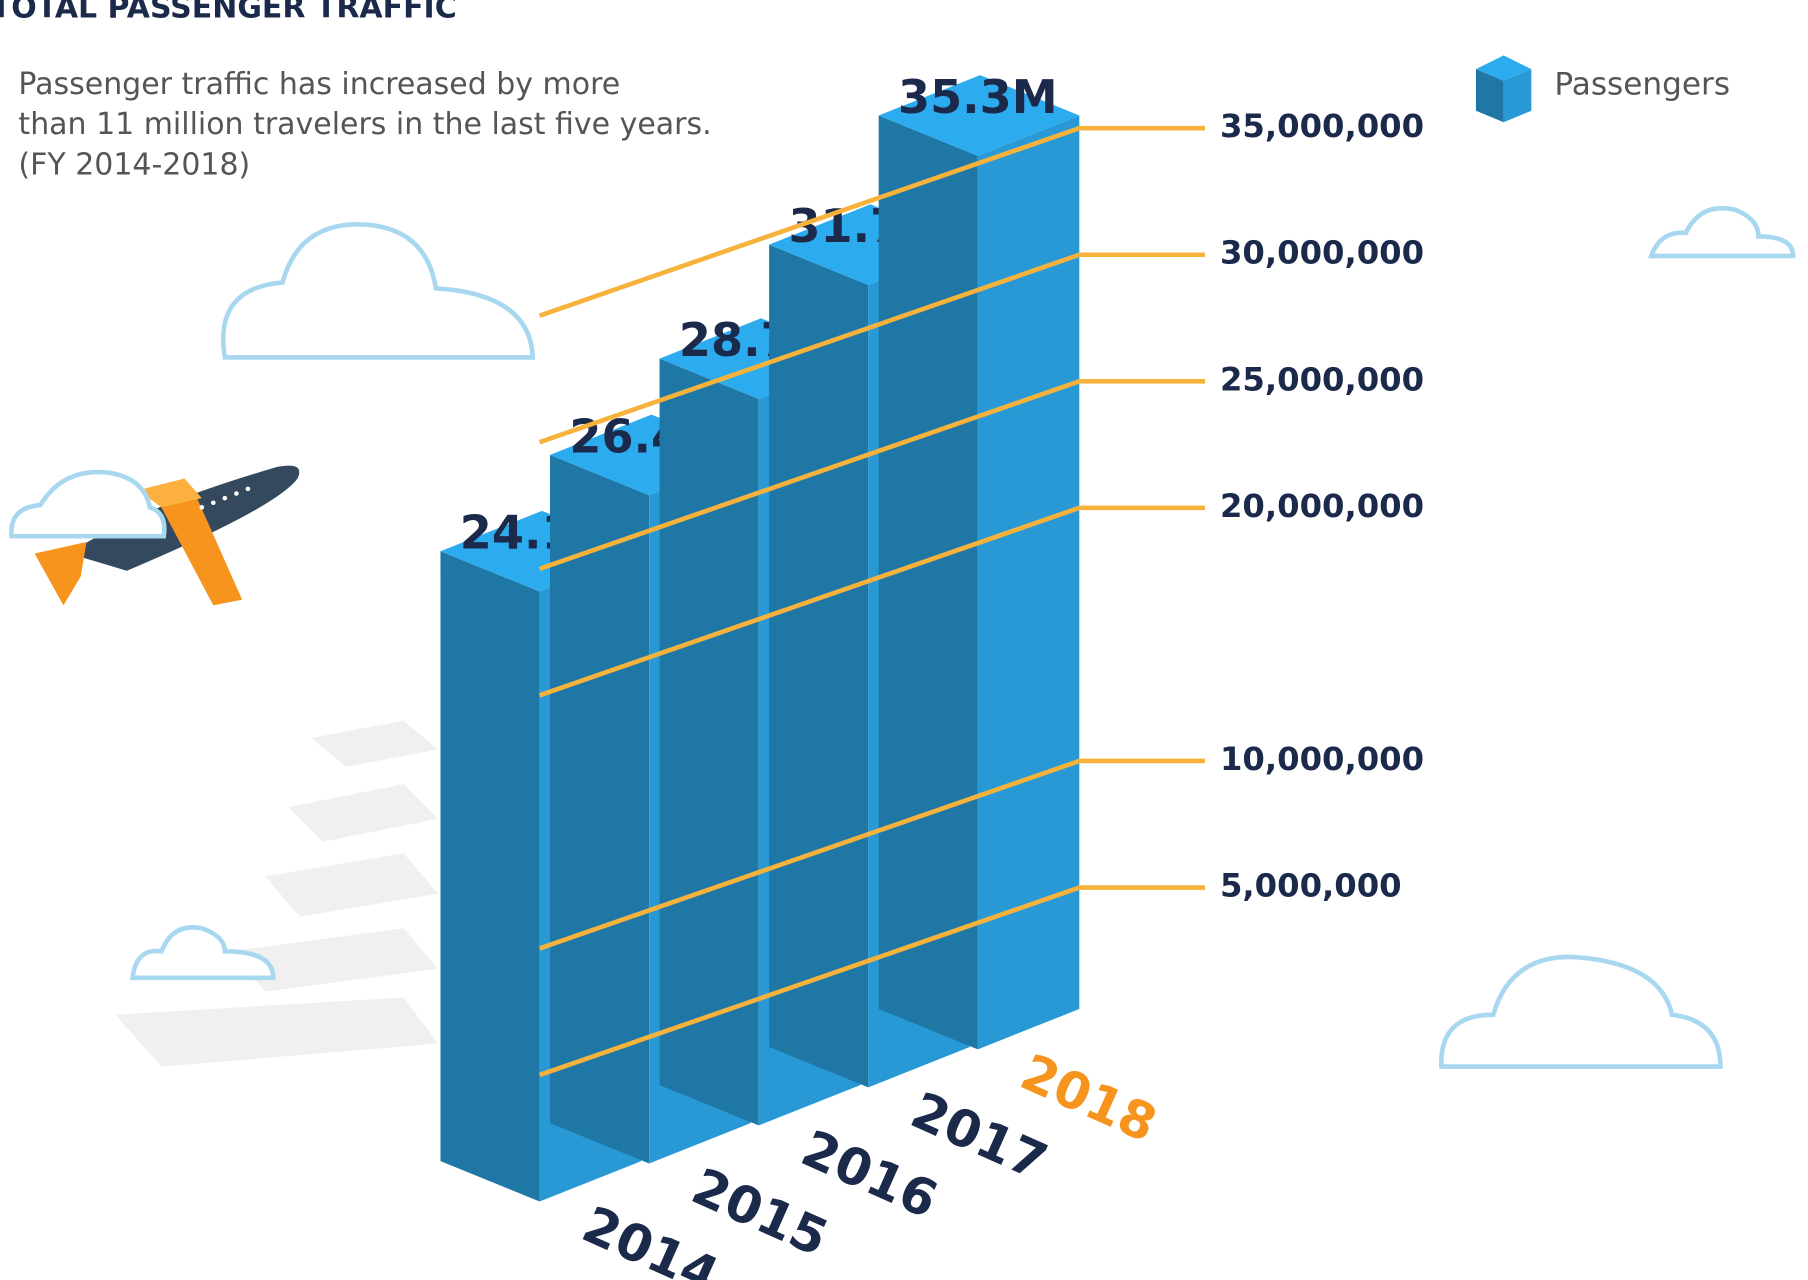 Image resolution: width=1808 pixels, height=1280 pixels. Describe the element at coordinates (1311, 886) in the screenshot. I see `y-tick-label: 5,000,000` at that location.